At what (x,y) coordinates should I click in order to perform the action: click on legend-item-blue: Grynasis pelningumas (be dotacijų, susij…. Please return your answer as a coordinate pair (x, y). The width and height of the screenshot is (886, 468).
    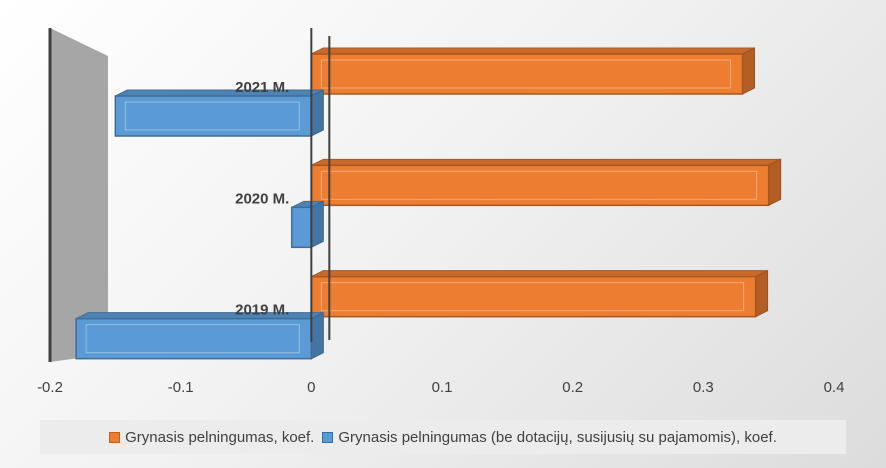
    Looking at the image, I should click on (549, 437).